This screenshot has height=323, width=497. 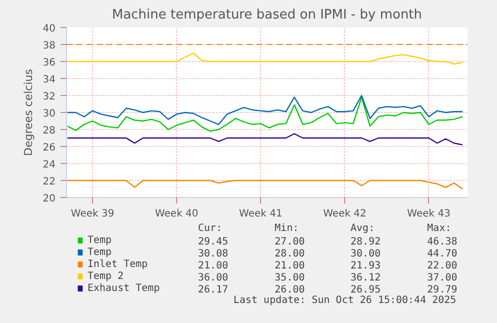 What do you see at coordinates (92, 214) in the screenshot?
I see `x-tick-label: Week 39` at bounding box center [92, 214].